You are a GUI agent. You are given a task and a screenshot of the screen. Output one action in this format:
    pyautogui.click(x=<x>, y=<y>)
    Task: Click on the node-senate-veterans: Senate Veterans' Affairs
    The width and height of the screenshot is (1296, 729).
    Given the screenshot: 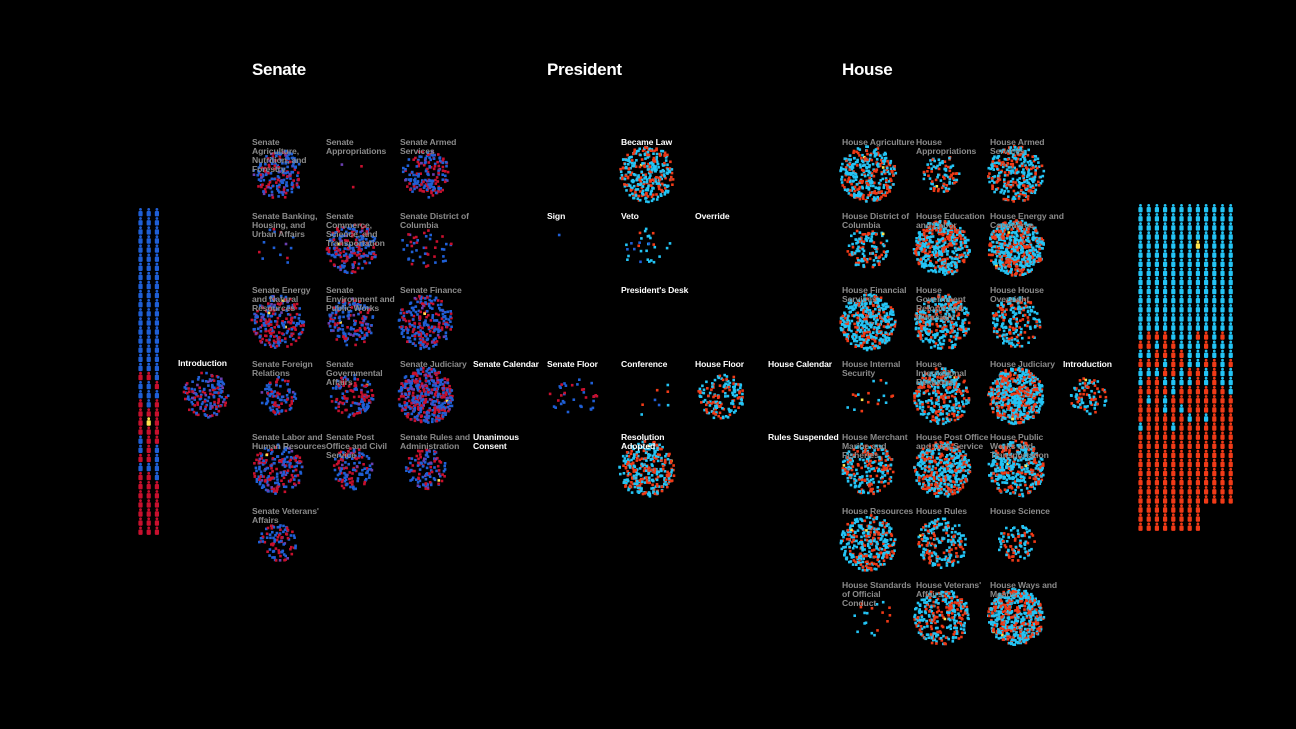 What is the action you would take?
    pyautogui.click(x=288, y=543)
    